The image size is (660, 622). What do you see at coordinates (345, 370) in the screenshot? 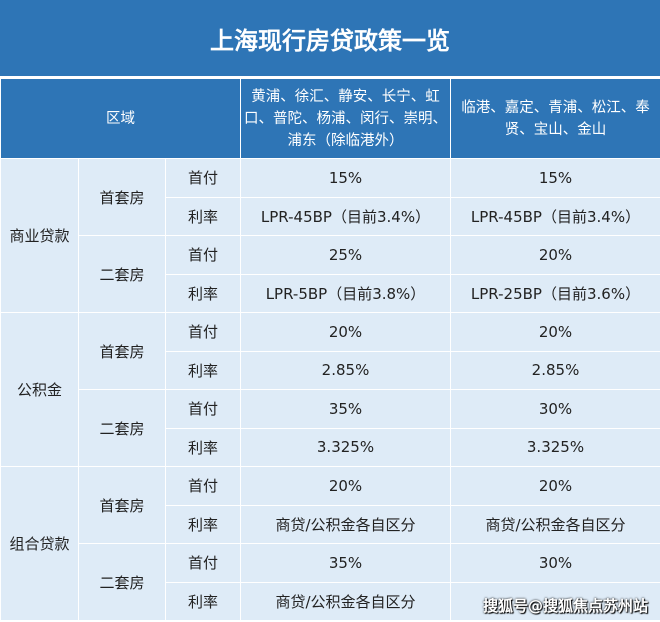
I see `zone1-value: 2.85%` at bounding box center [345, 370].